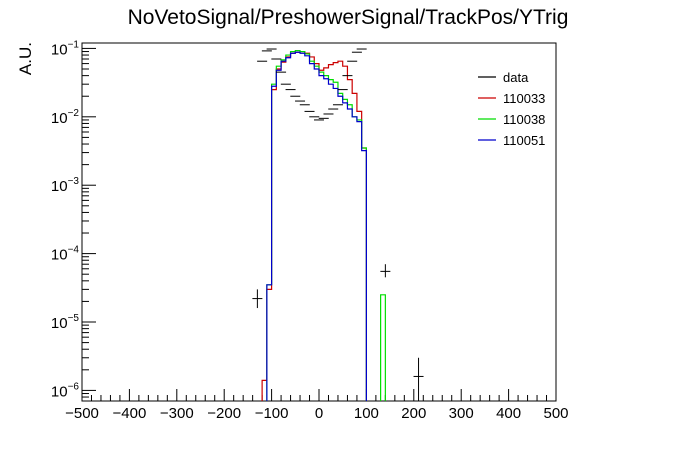  What do you see at coordinates (555, 413) in the screenshot?
I see `x-tick-label: 500` at bounding box center [555, 413].